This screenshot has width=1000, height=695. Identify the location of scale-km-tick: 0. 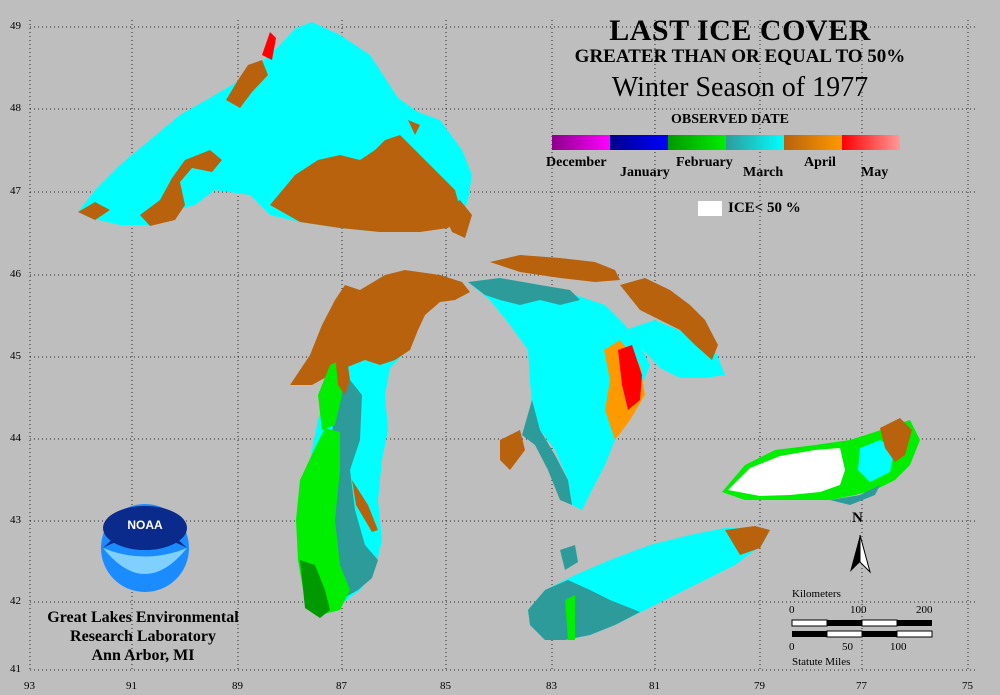
(792, 610).